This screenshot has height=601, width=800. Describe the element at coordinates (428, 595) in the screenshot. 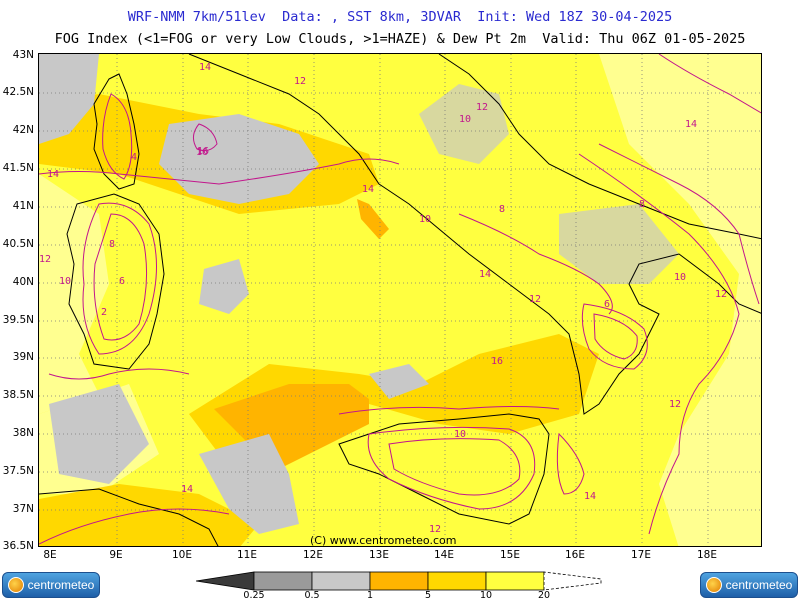

I see `legend-label: 5` at that location.